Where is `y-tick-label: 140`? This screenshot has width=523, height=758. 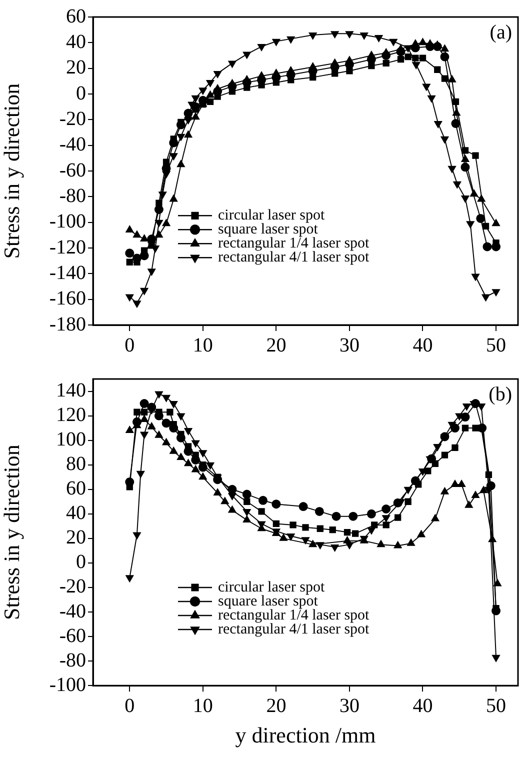
y-tick-label: 140 is located at coordinates (71, 391).